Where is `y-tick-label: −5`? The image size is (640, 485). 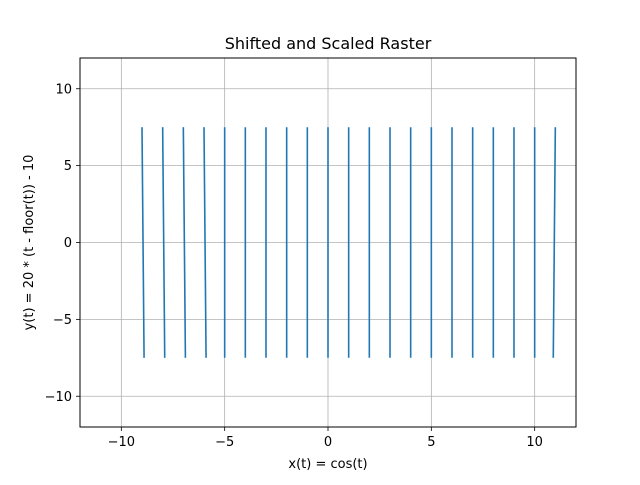 y-tick-label: −5 is located at coordinates (62, 320).